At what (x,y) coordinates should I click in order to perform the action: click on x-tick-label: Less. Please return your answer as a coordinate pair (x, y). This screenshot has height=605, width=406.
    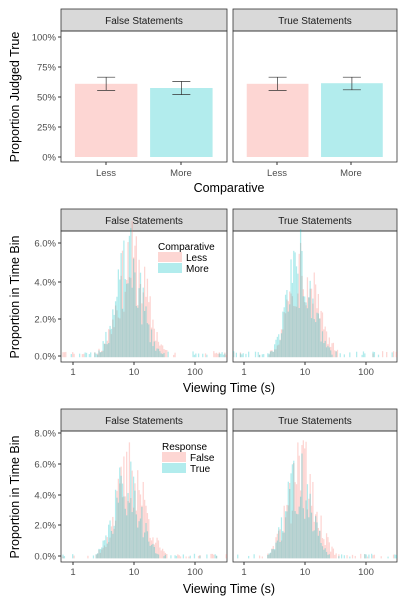
    Looking at the image, I should click on (277, 173).